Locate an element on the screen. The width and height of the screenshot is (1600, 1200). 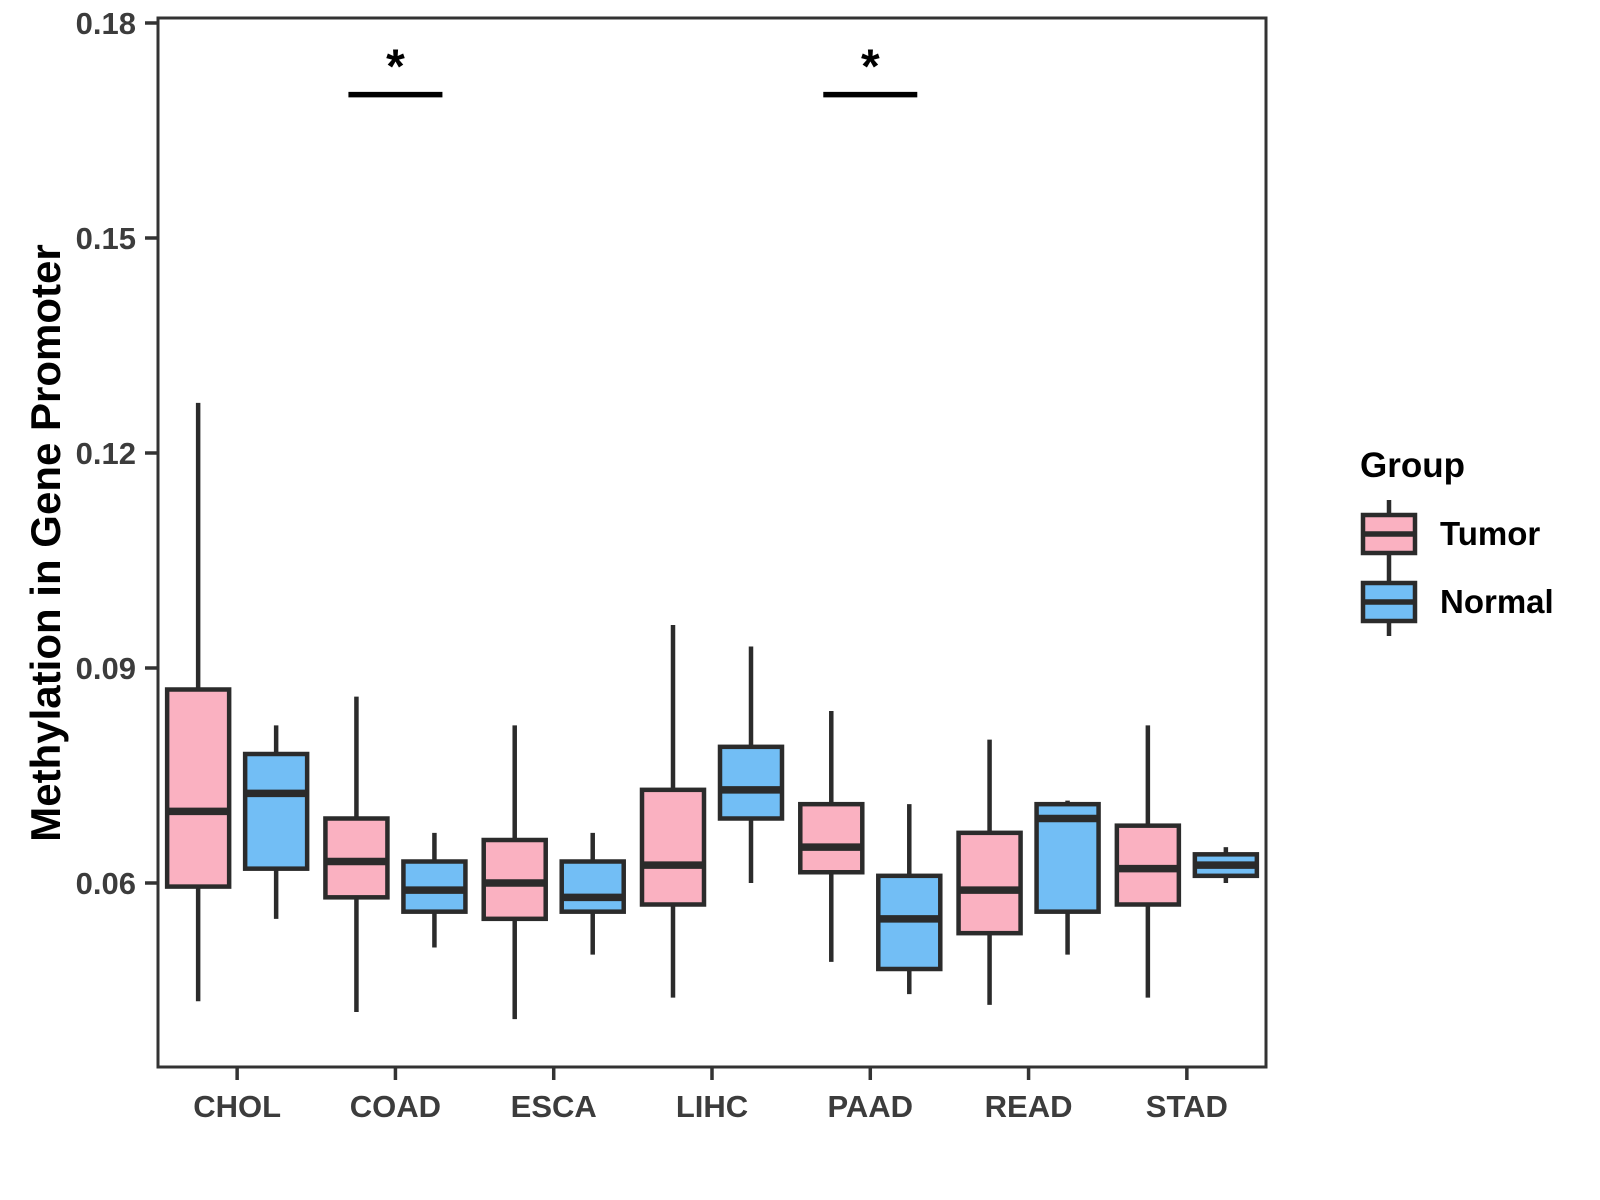
x-tick-label-read: READ is located at coordinates (1029, 1106).